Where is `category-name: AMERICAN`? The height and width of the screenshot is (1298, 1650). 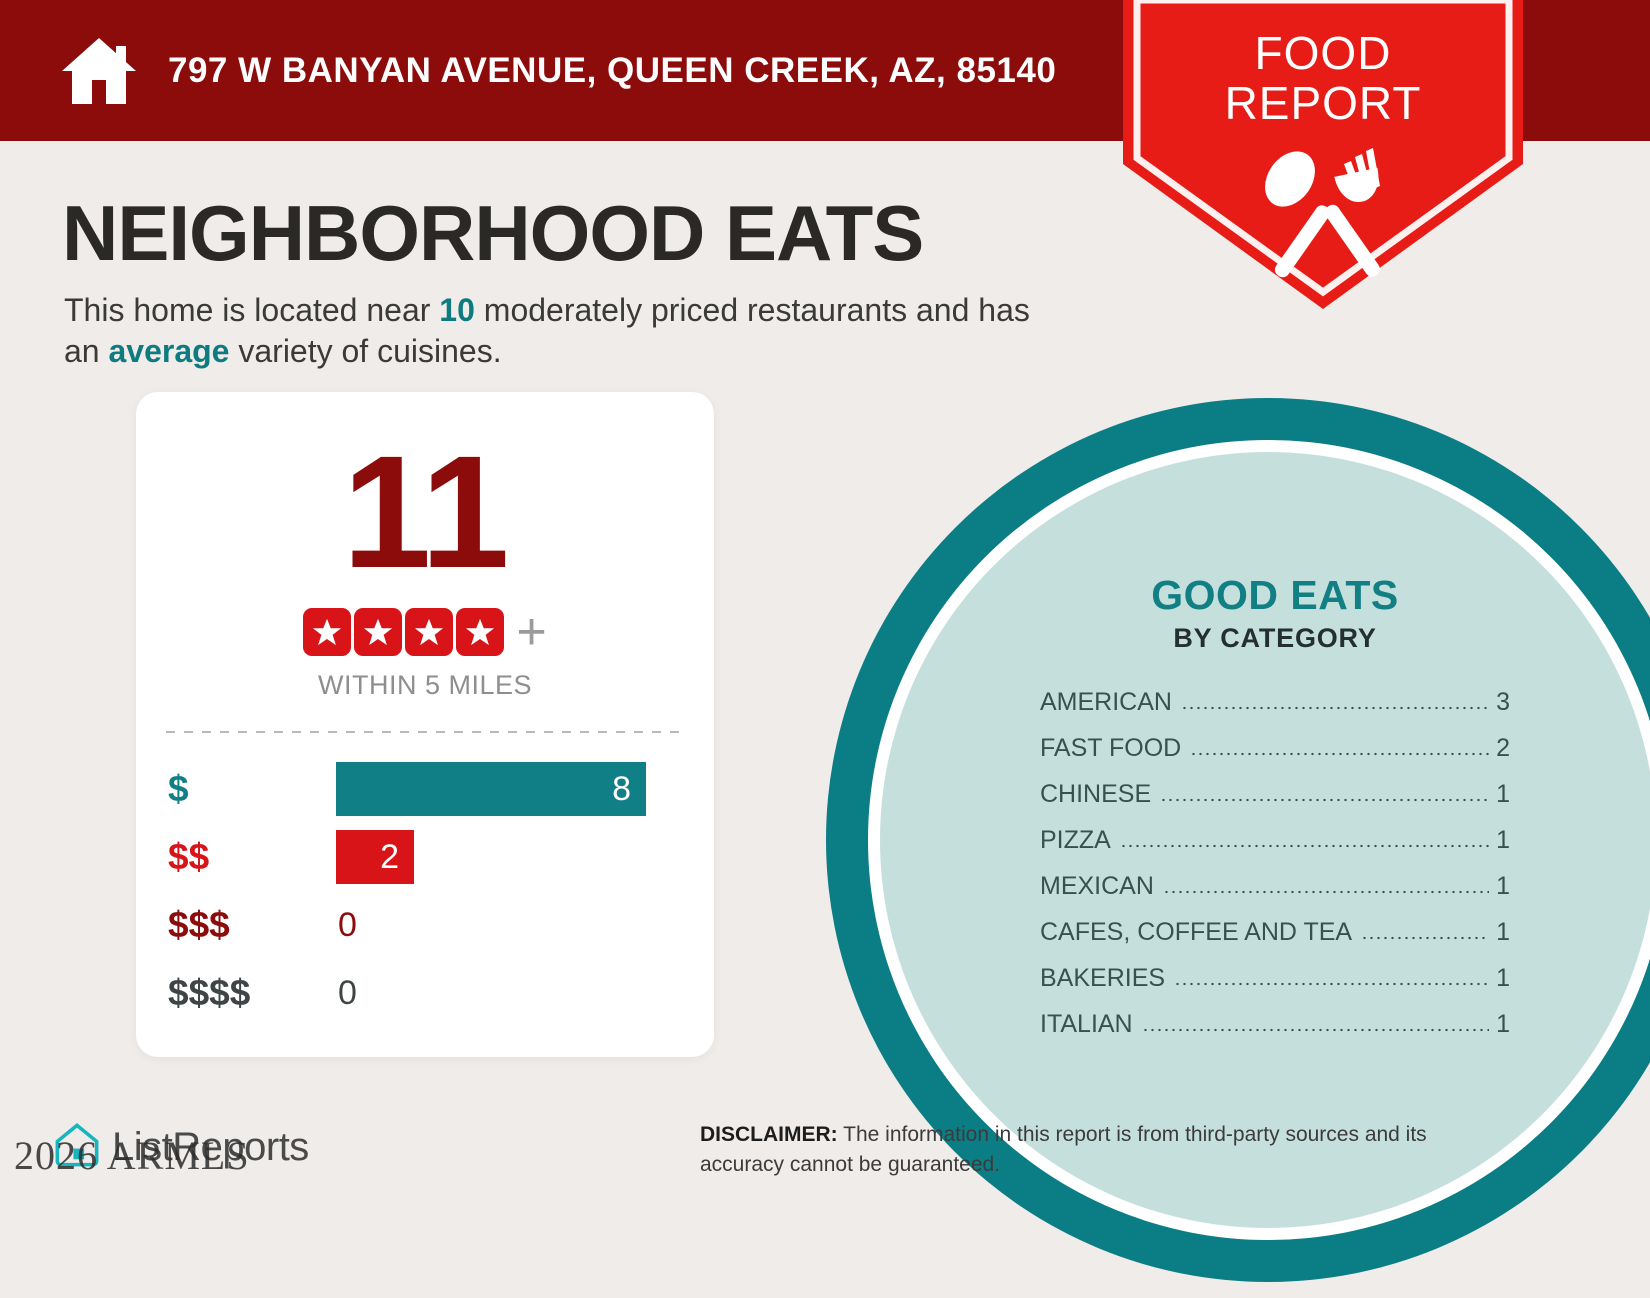 category-name: AMERICAN is located at coordinates (1106, 702).